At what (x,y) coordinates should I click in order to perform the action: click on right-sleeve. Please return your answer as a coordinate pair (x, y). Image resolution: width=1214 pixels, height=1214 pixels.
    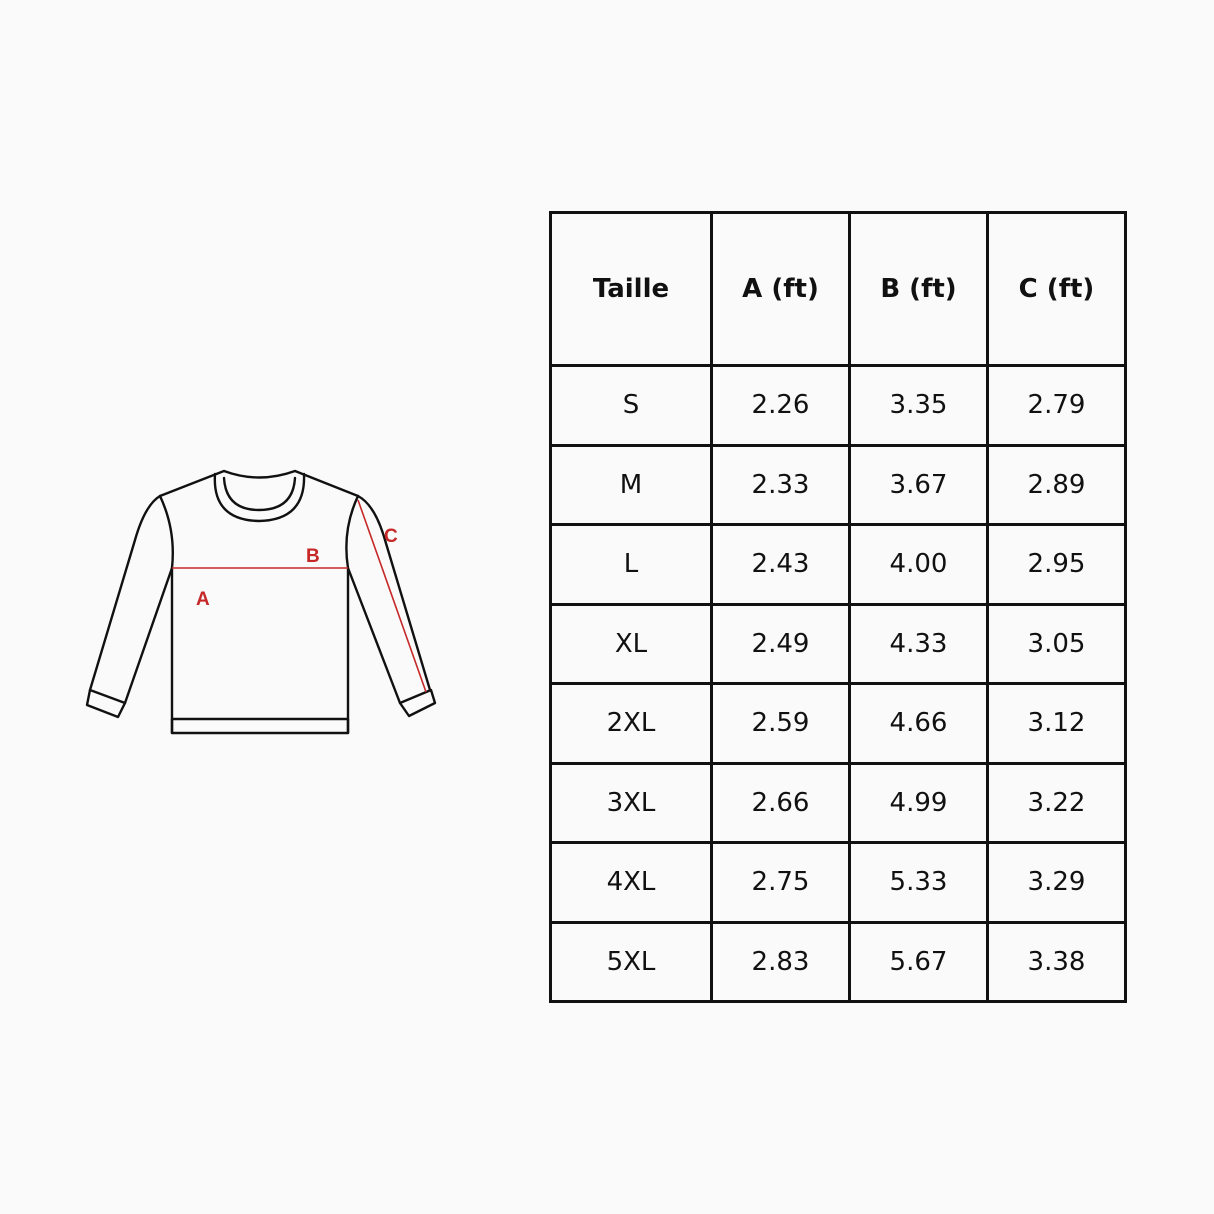
    Looking at the image, I should click on (389, 599).